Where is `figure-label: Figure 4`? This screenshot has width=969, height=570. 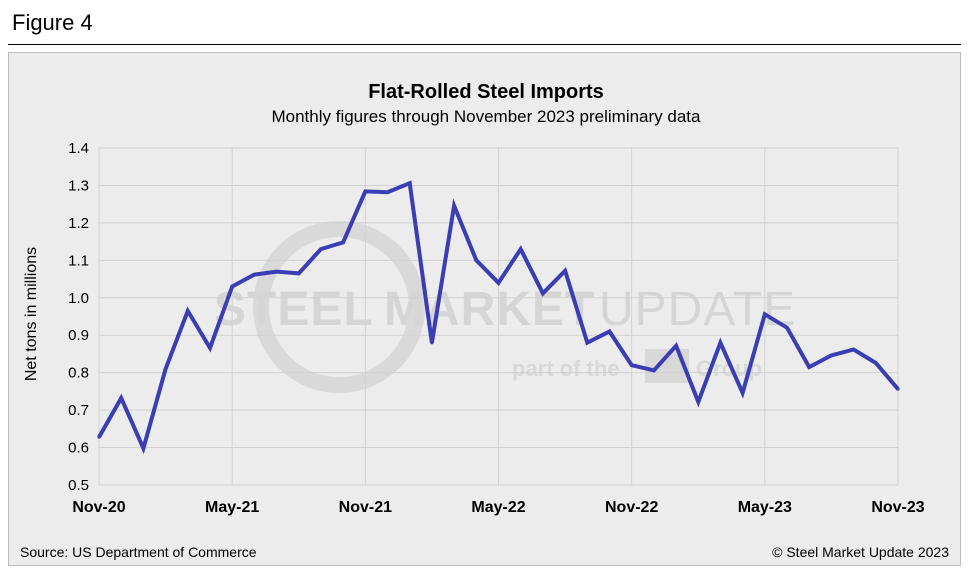 figure-label: Figure 4 is located at coordinates (52, 22).